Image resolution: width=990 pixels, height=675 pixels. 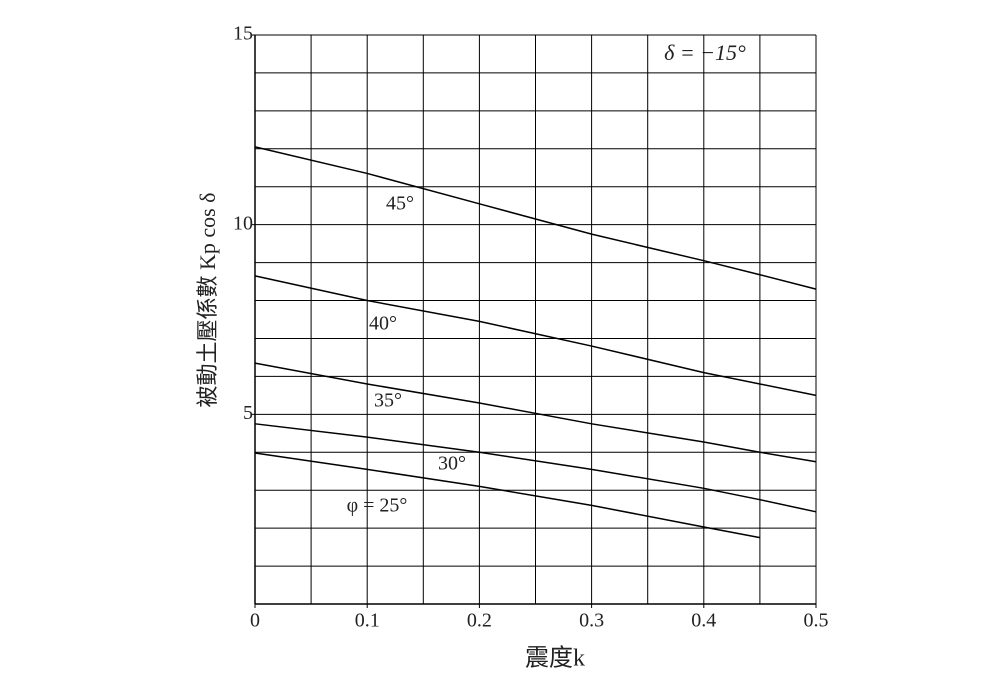 What do you see at coordinates (479, 621) in the screenshot?
I see `x-tick-label: 0.2` at bounding box center [479, 621].